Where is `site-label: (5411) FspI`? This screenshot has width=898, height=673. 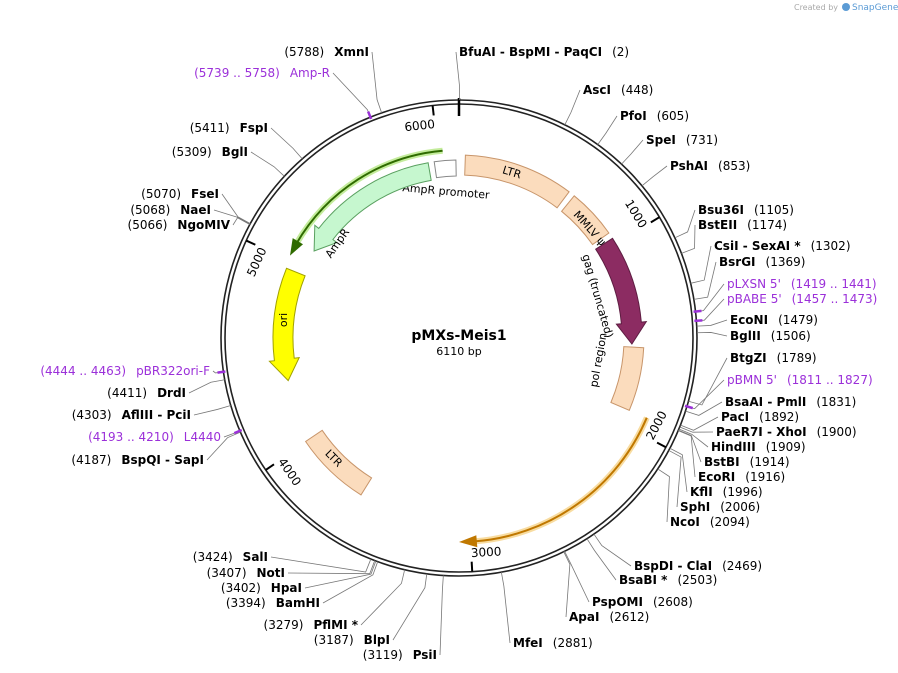 site-label: (5411) FspI is located at coordinates (229, 128).